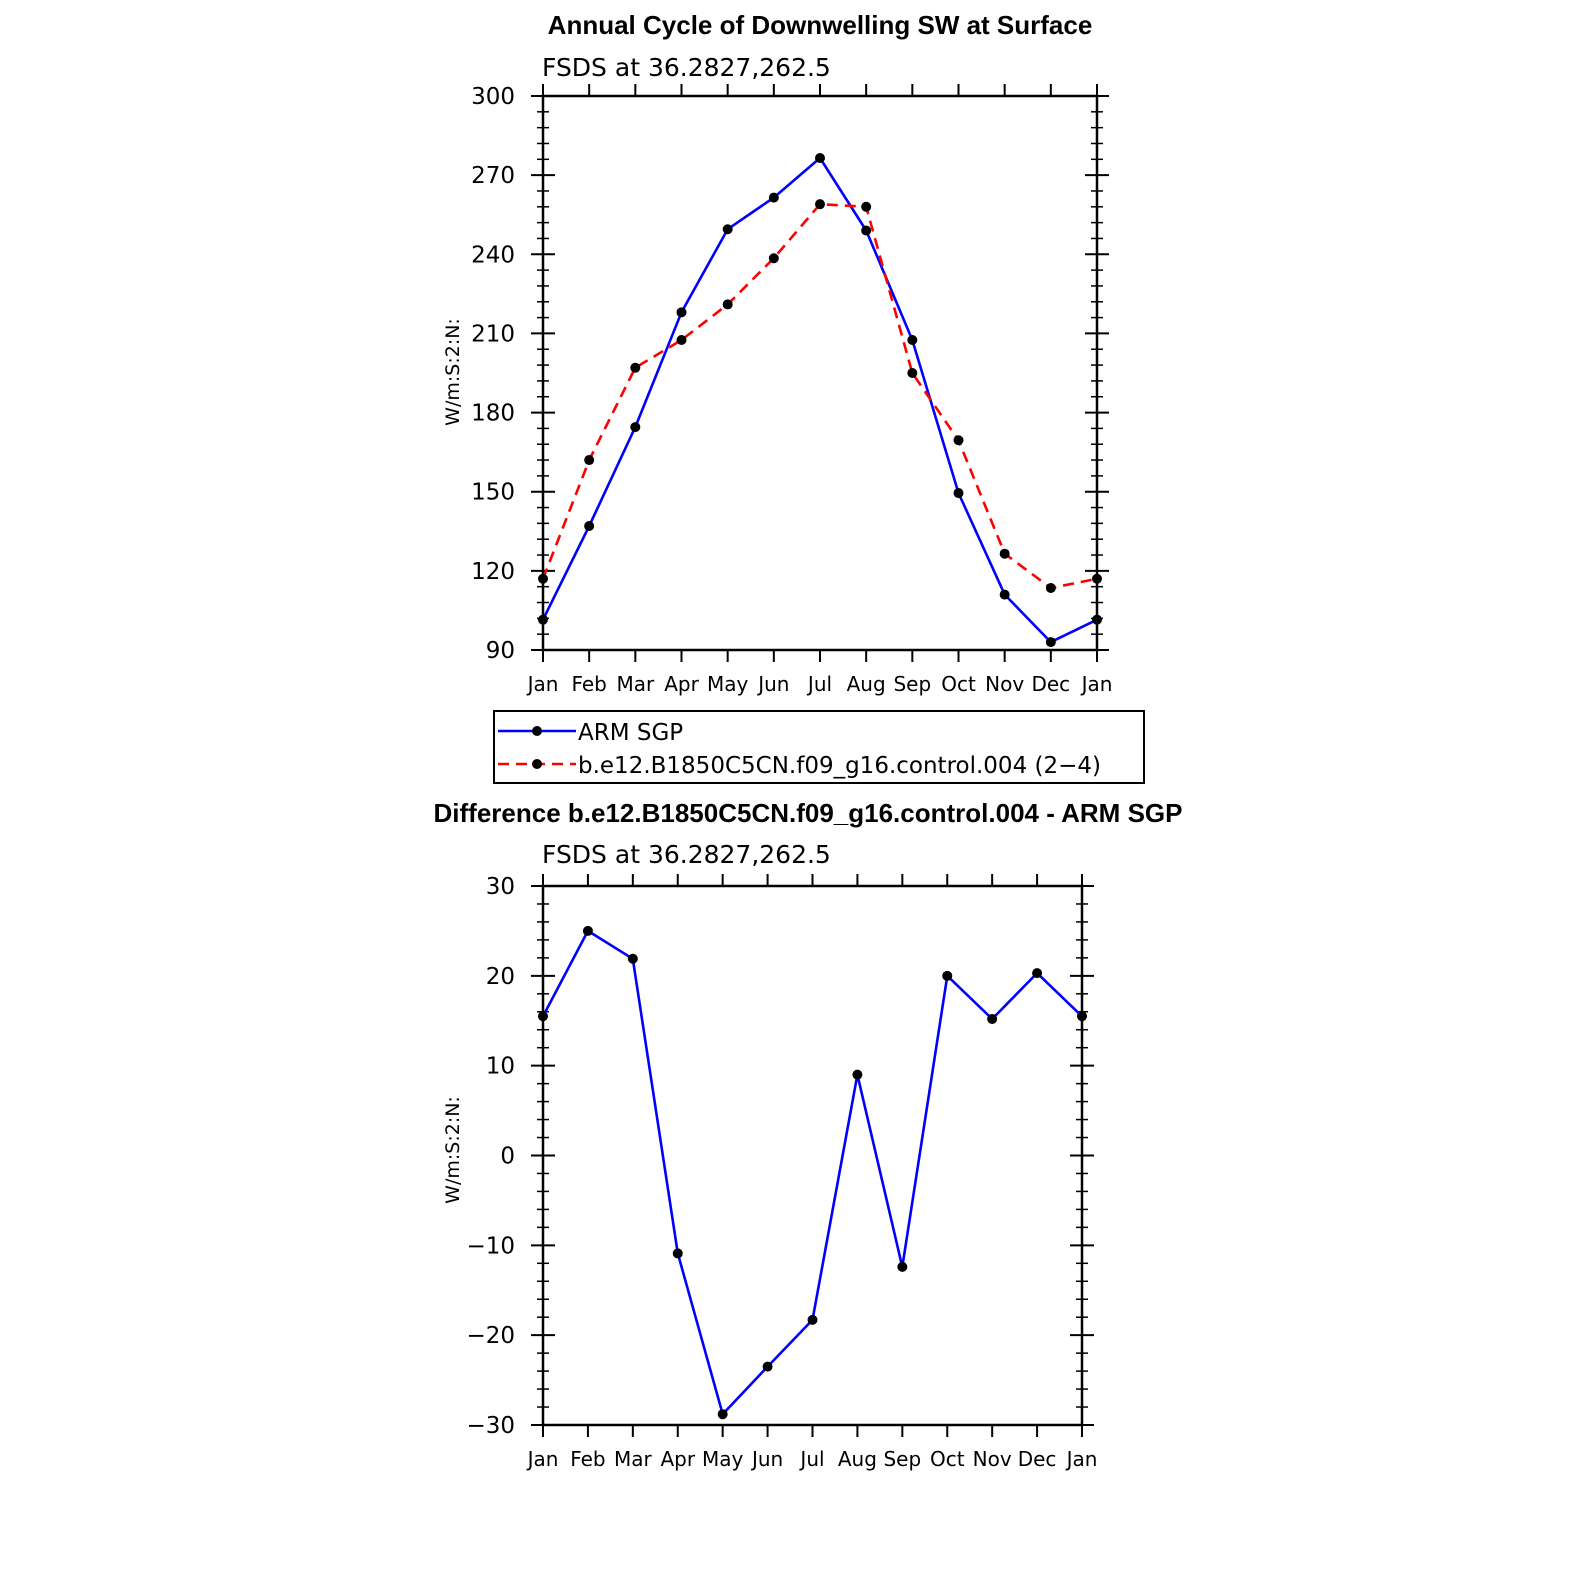 The width and height of the screenshot is (1575, 1575). I want to click on chart2-x-tick-label: Sep, so click(902, 1459).